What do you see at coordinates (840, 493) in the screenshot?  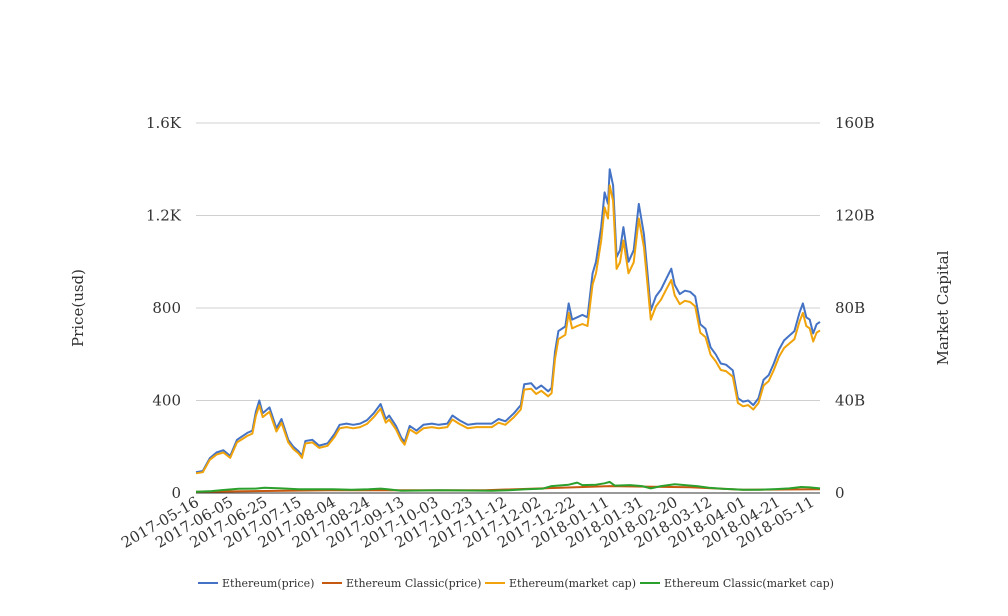 I see `y2-tick-label: 0` at bounding box center [840, 493].